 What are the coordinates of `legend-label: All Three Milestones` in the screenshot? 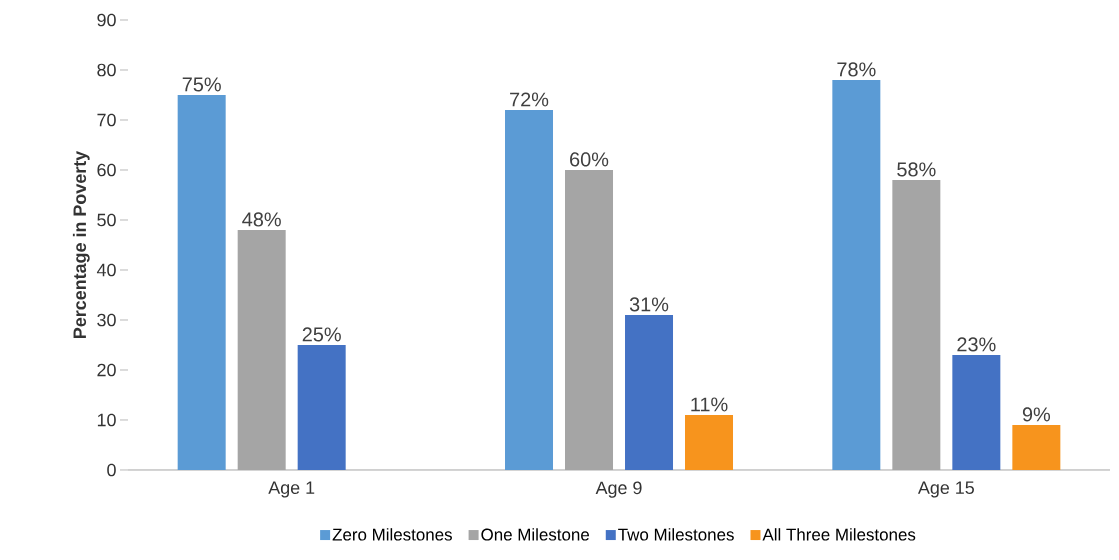 It's located at (839, 534).